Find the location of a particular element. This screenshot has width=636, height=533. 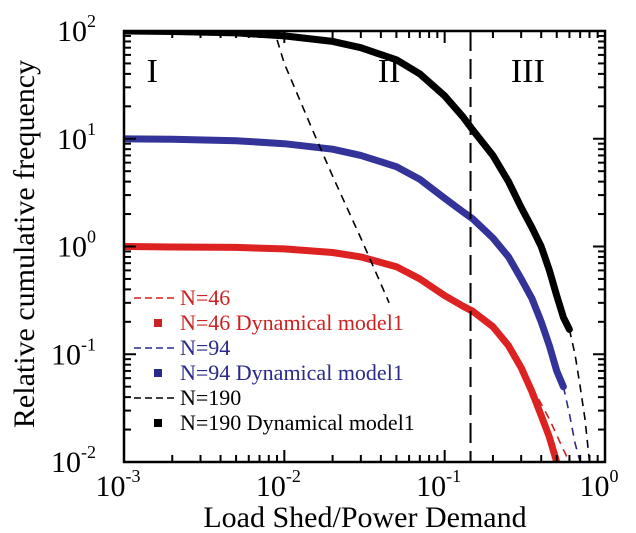

legend-label: N=94 is located at coordinates (205, 347).